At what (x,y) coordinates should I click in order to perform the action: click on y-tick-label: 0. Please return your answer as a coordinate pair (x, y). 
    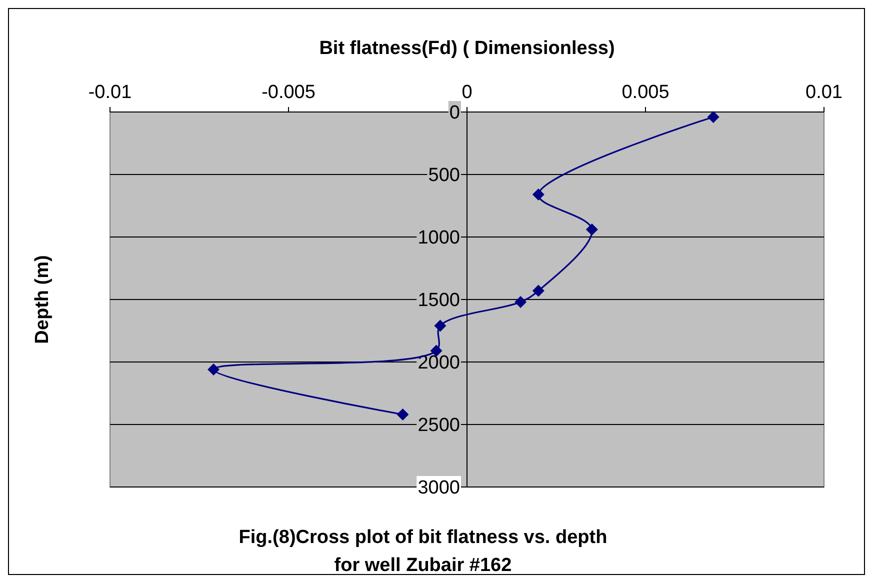
    Looking at the image, I should click on (454, 113).